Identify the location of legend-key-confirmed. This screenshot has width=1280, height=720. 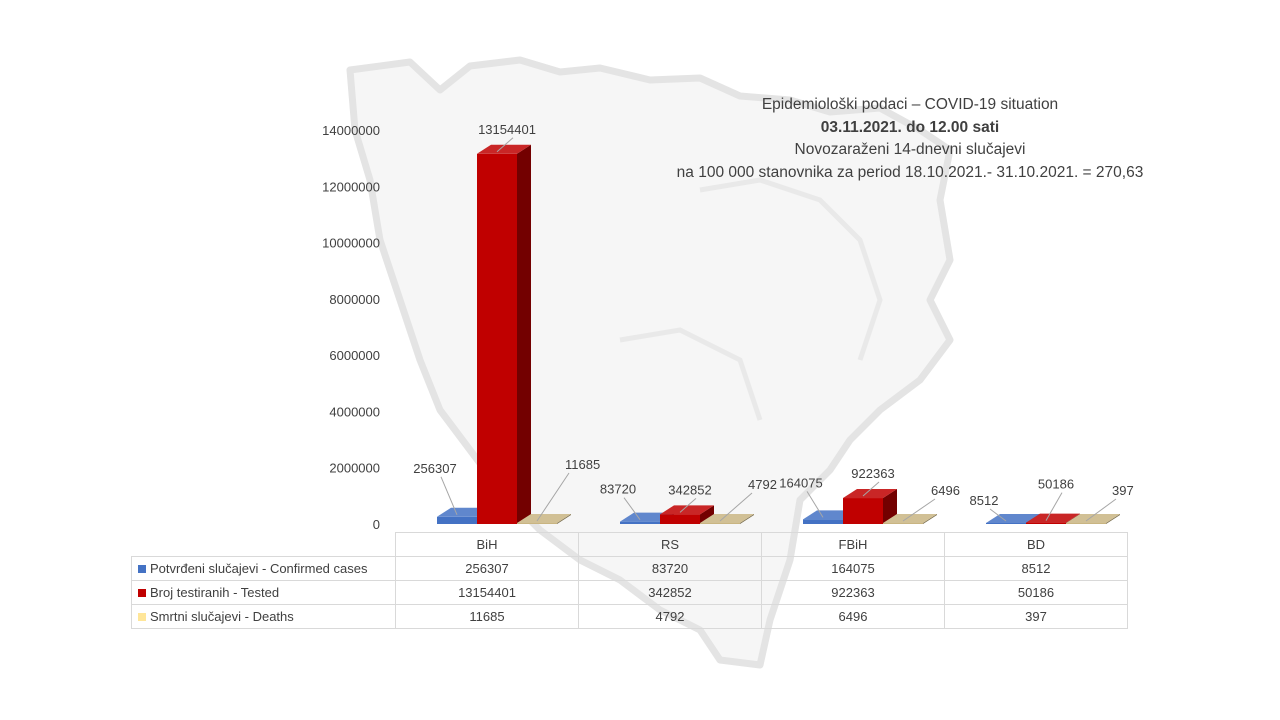
(142, 569).